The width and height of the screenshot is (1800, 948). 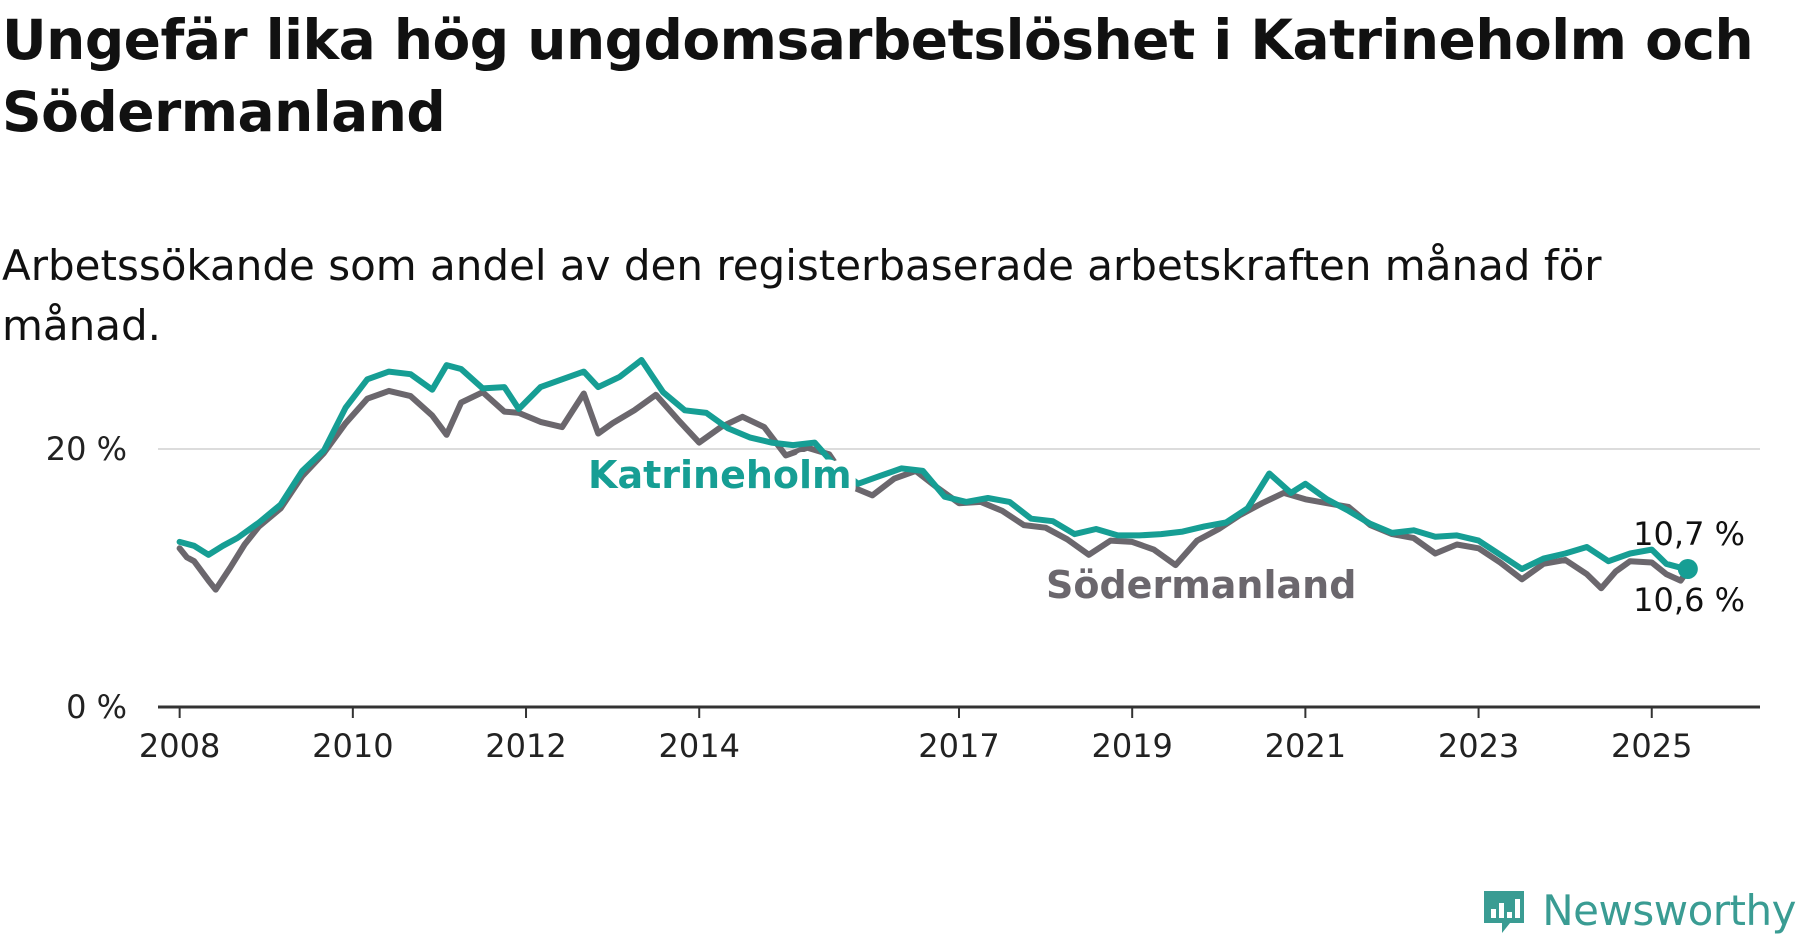 I want to click on end-point-katrineholm, so click(x=1687, y=568).